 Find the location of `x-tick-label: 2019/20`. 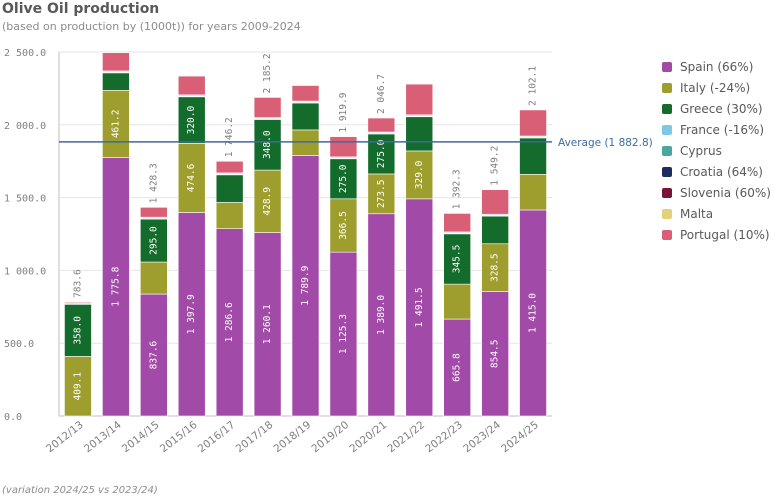

x-tick-label: 2019/20 is located at coordinates (331, 437).